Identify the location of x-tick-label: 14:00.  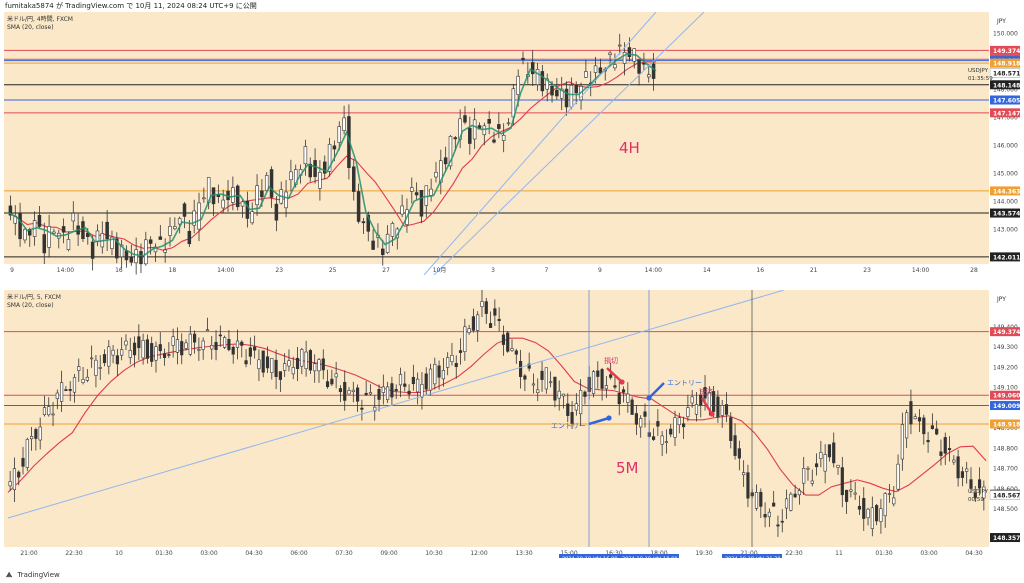
(653, 270).